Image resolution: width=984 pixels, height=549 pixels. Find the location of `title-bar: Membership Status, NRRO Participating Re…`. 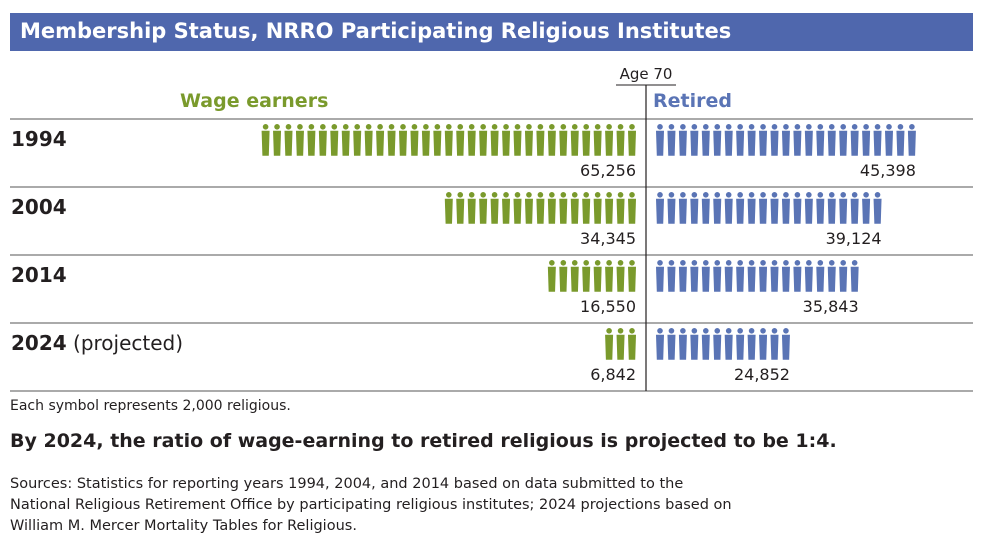

title-bar: Membership Status, NRRO Participating Re… is located at coordinates (491, 32).